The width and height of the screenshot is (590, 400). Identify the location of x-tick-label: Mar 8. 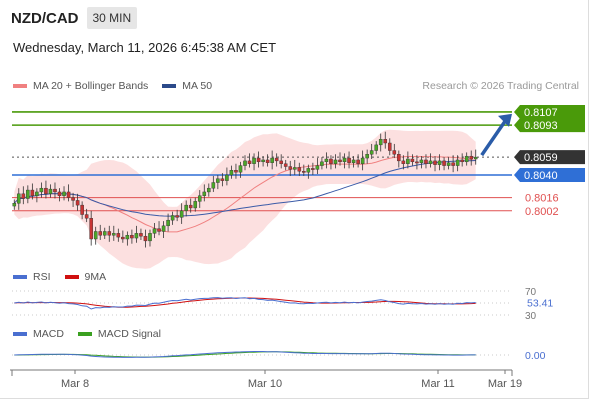
(75, 384).